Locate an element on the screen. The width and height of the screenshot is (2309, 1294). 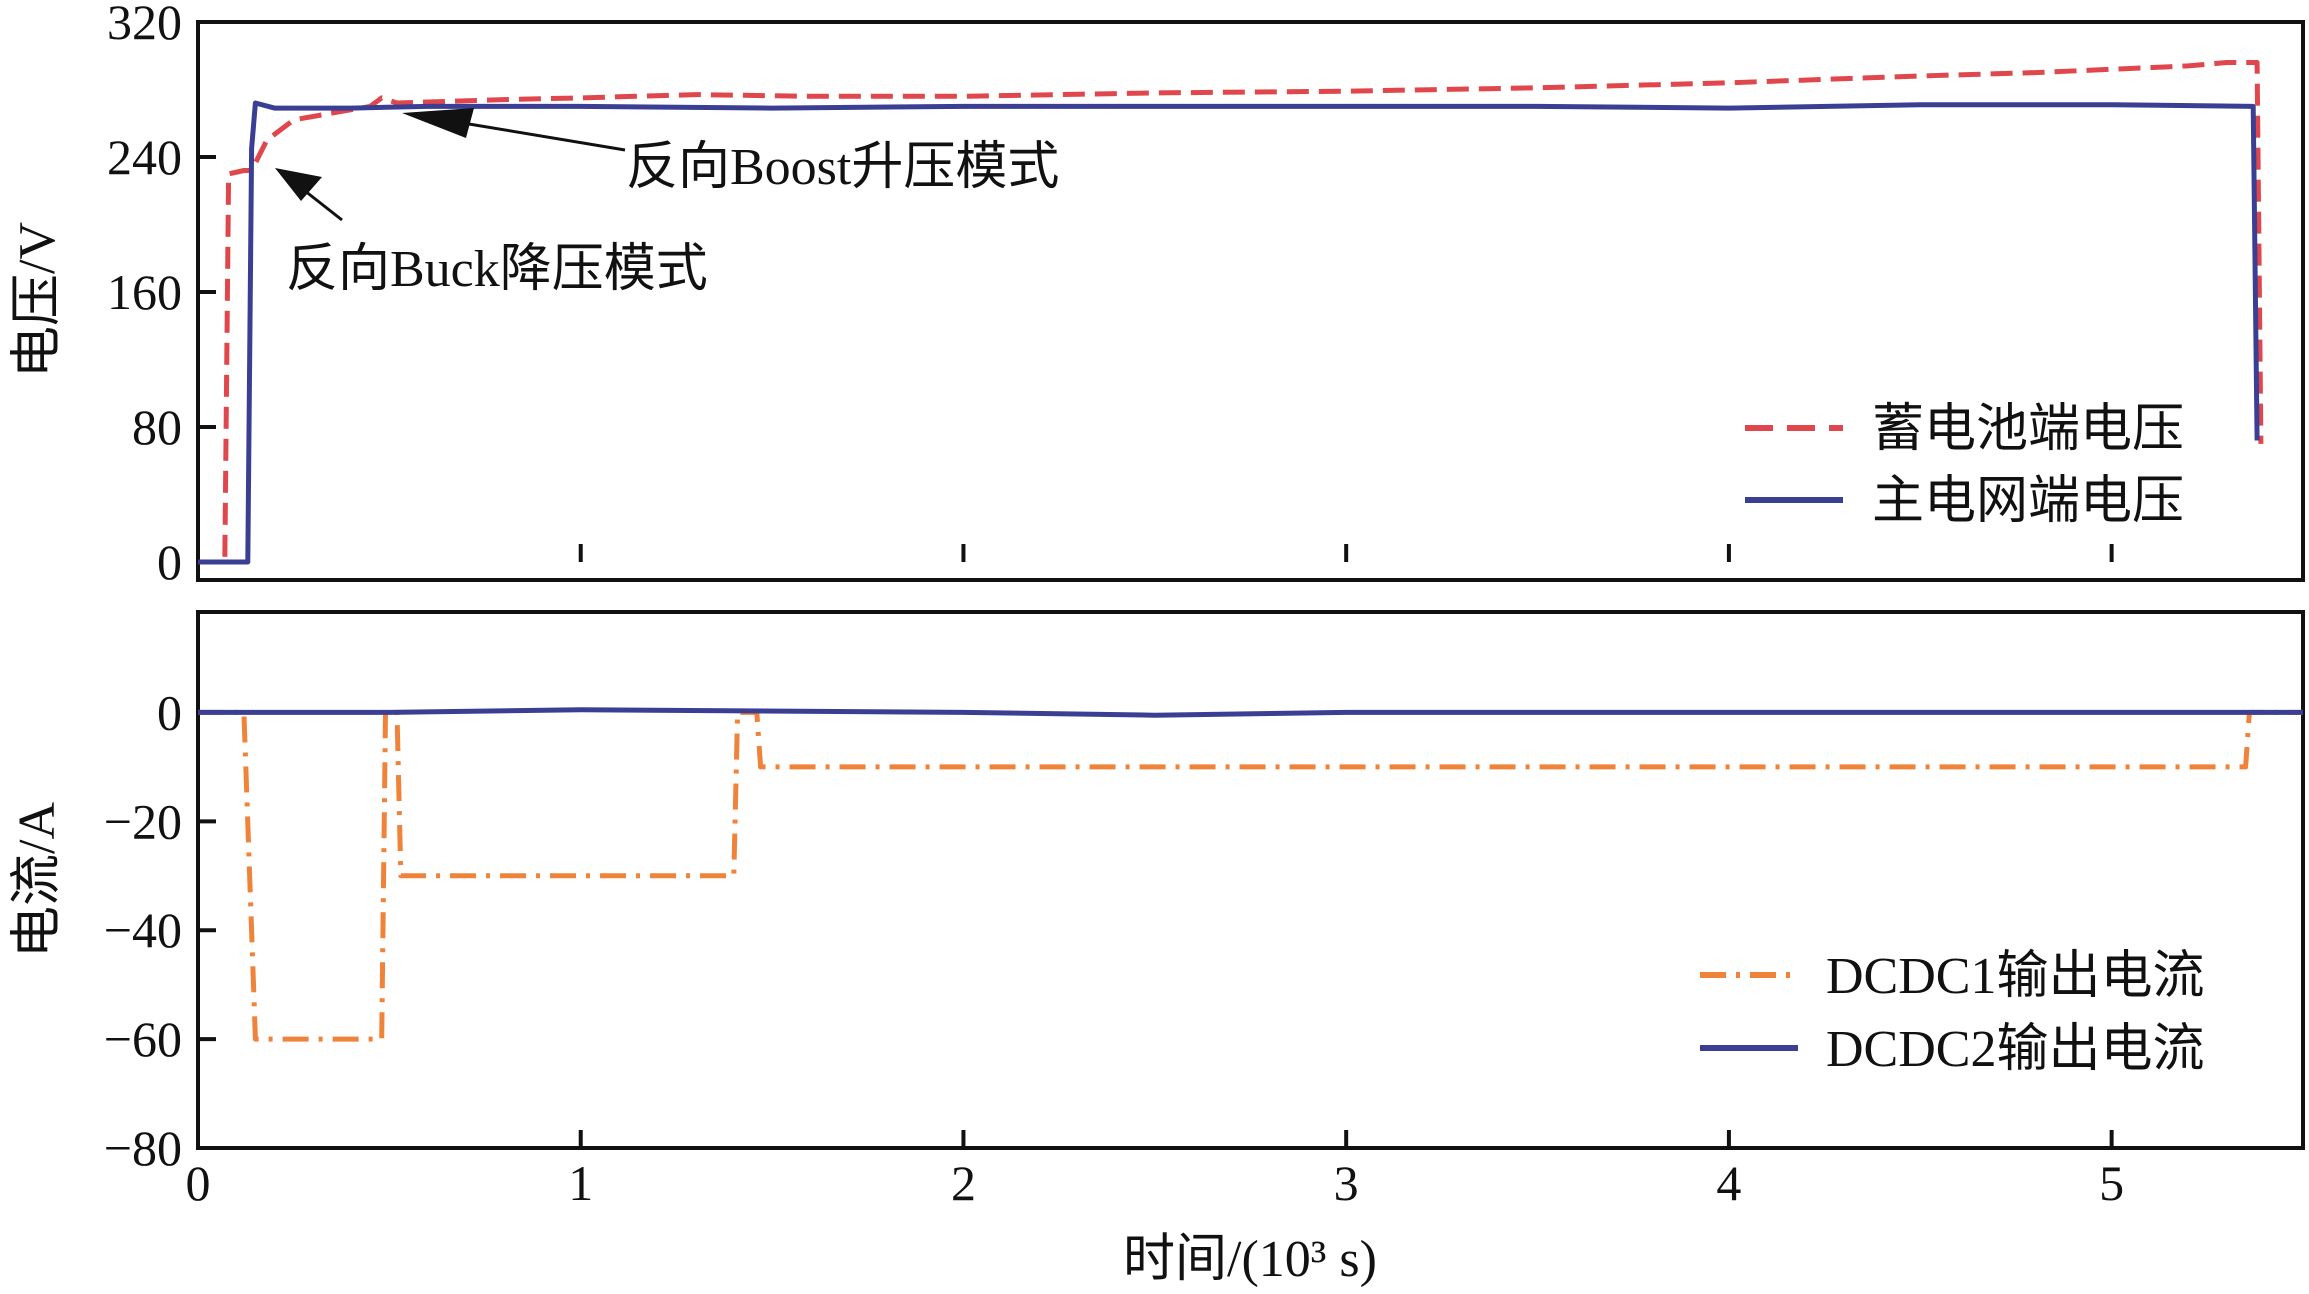
x-tick-label: 4 is located at coordinates (1728, 1183).